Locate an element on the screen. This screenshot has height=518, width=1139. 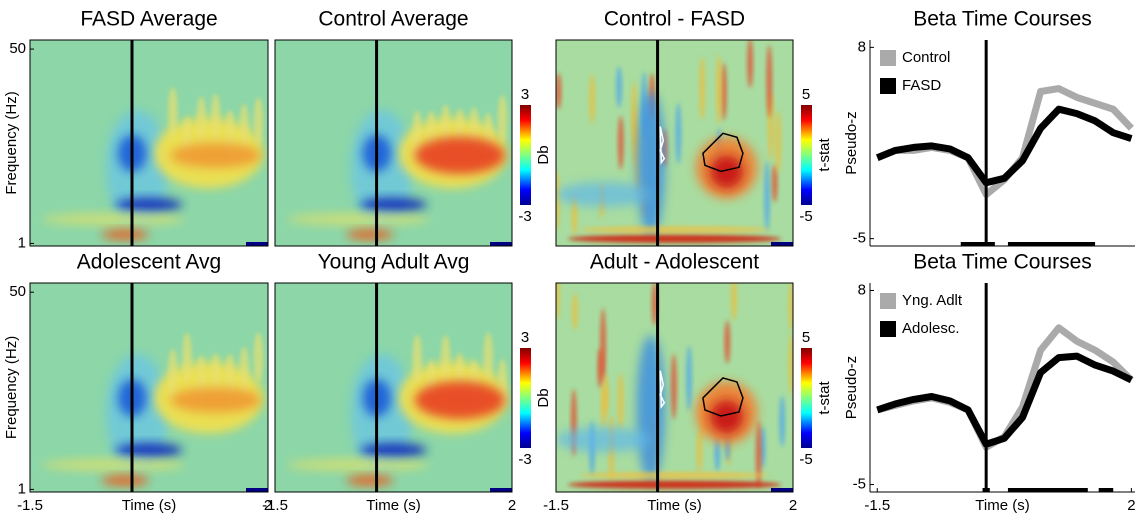
colorbar-label: t-stat is located at coordinates (824, 154).